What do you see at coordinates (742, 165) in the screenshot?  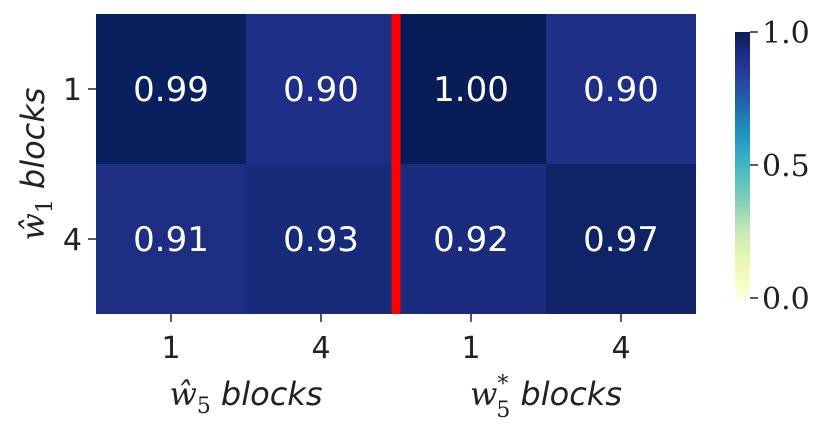 I see `colorbar-gradient` at bounding box center [742, 165].